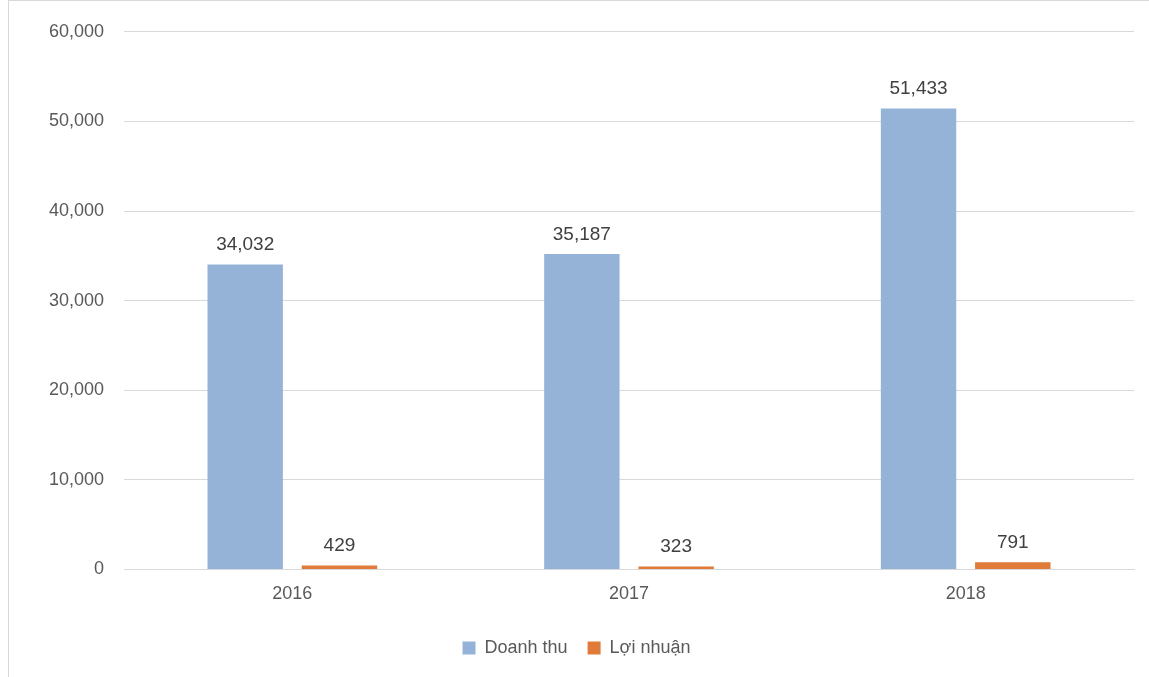 The image size is (1149, 677). Describe the element at coordinates (76, 120) in the screenshot. I see `y-tick-label: 50,000` at that location.